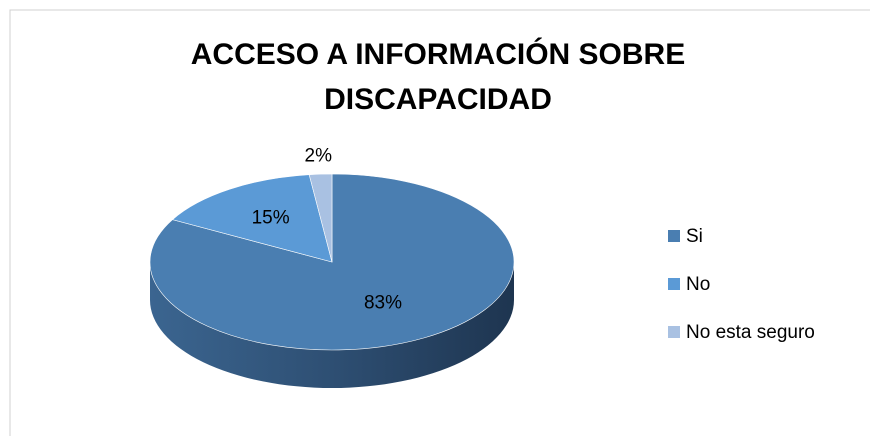 This screenshot has width=870, height=436. What do you see at coordinates (319, 156) in the screenshot?
I see `data-label: 2%` at bounding box center [319, 156].